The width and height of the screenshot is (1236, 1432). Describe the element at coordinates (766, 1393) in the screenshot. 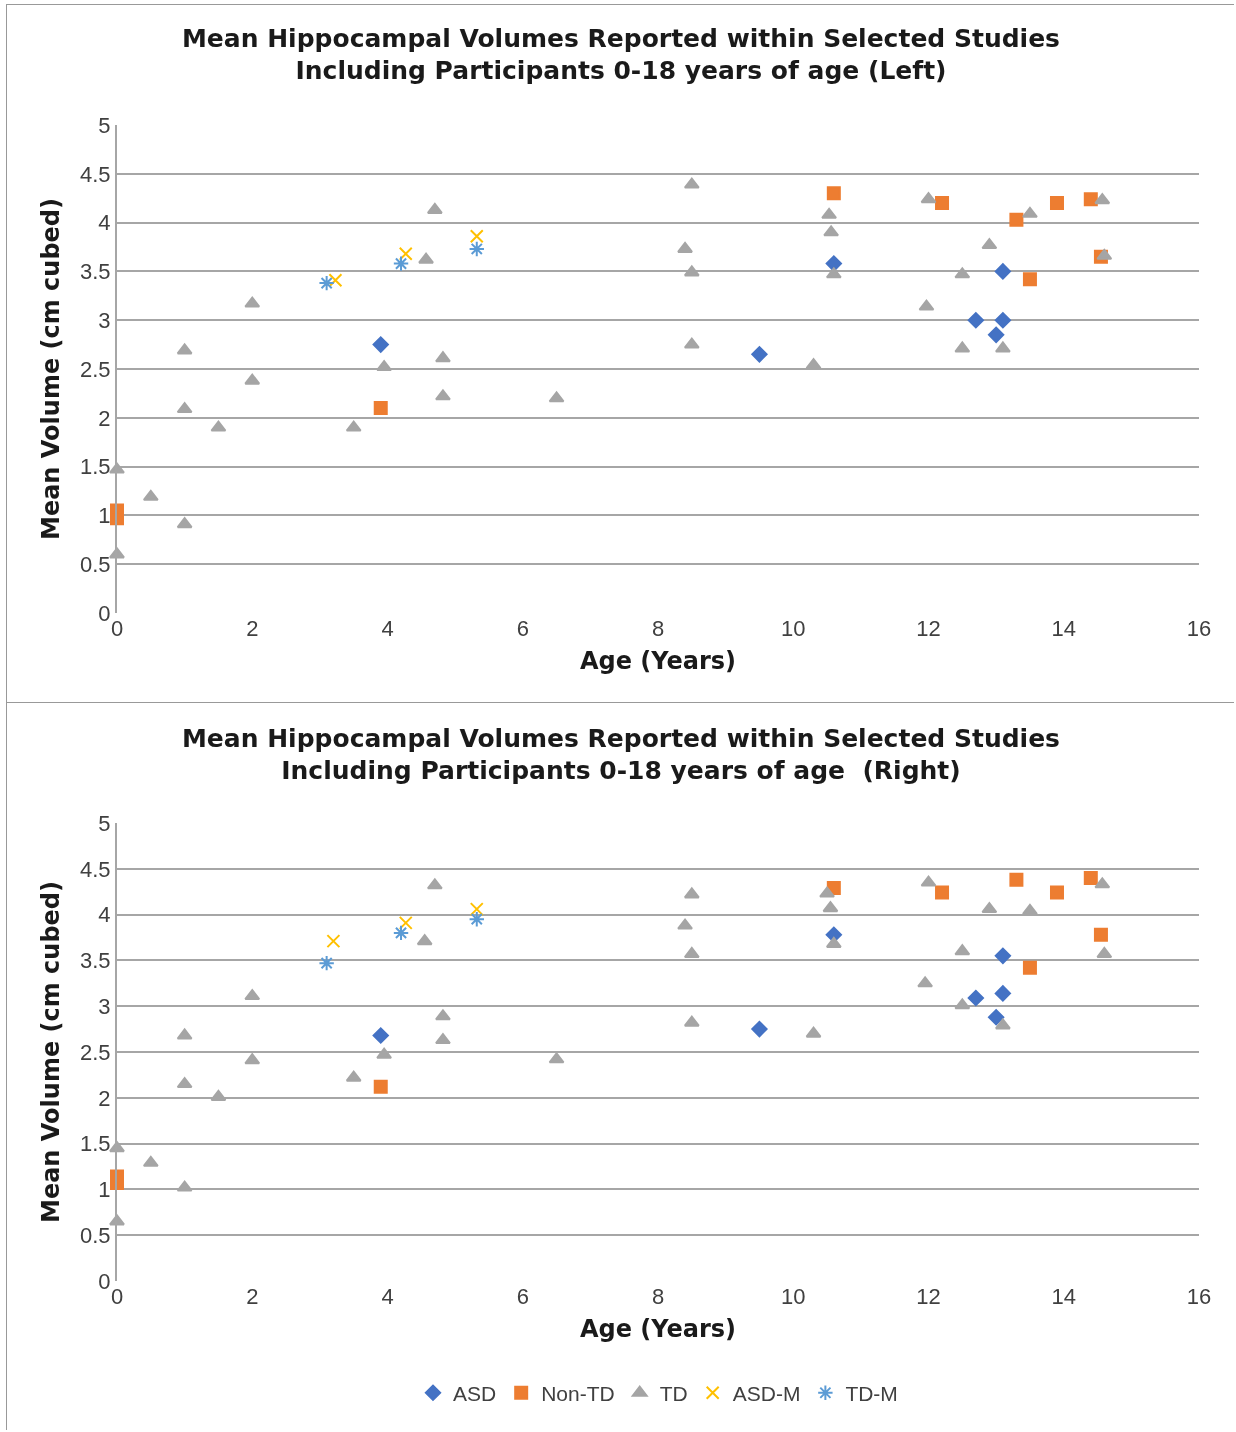

I see `legend-label: ASD-M` at that location.